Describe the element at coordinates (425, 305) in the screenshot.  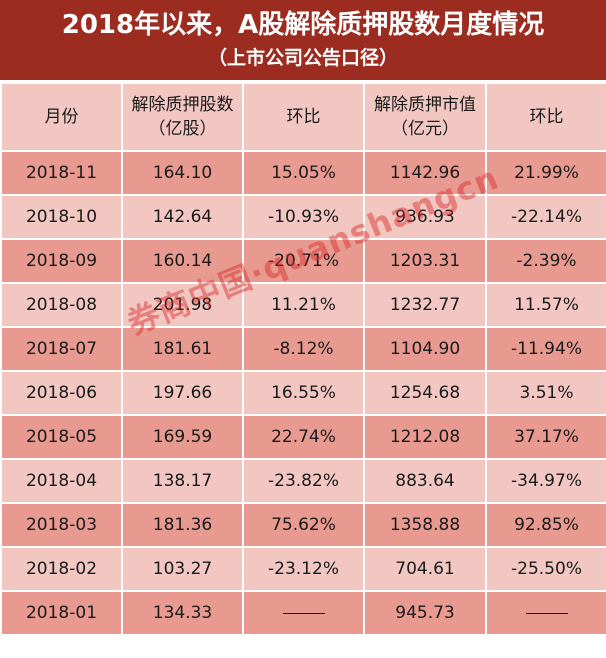
I see `cell-value: 1232.77` at that location.